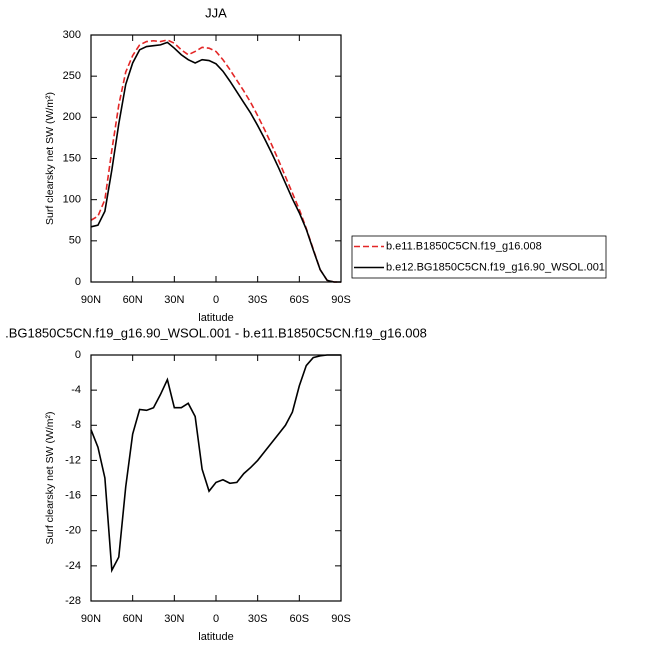 This screenshot has width=648, height=649. What do you see at coordinates (72, 35) in the screenshot?
I see `y-tick-label: 300` at bounding box center [72, 35].